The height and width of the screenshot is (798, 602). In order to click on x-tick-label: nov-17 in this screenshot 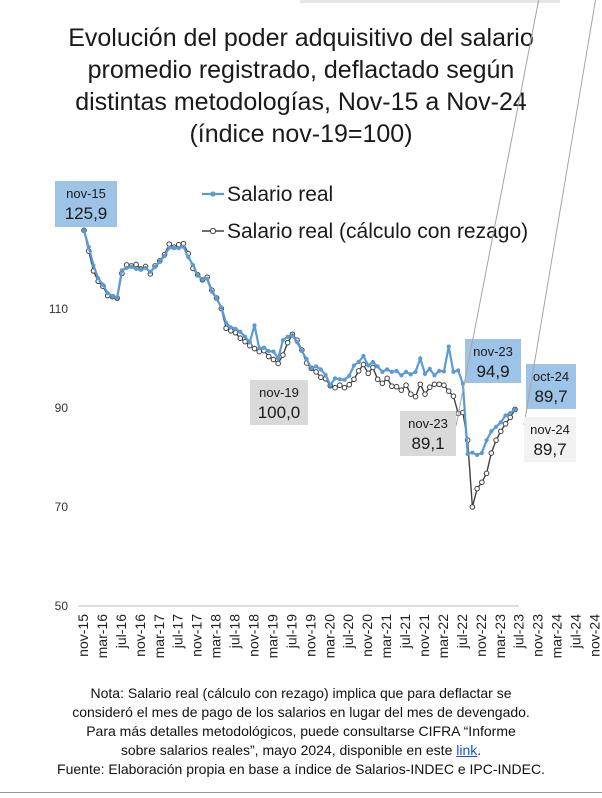, I will do `click(197, 635)`.